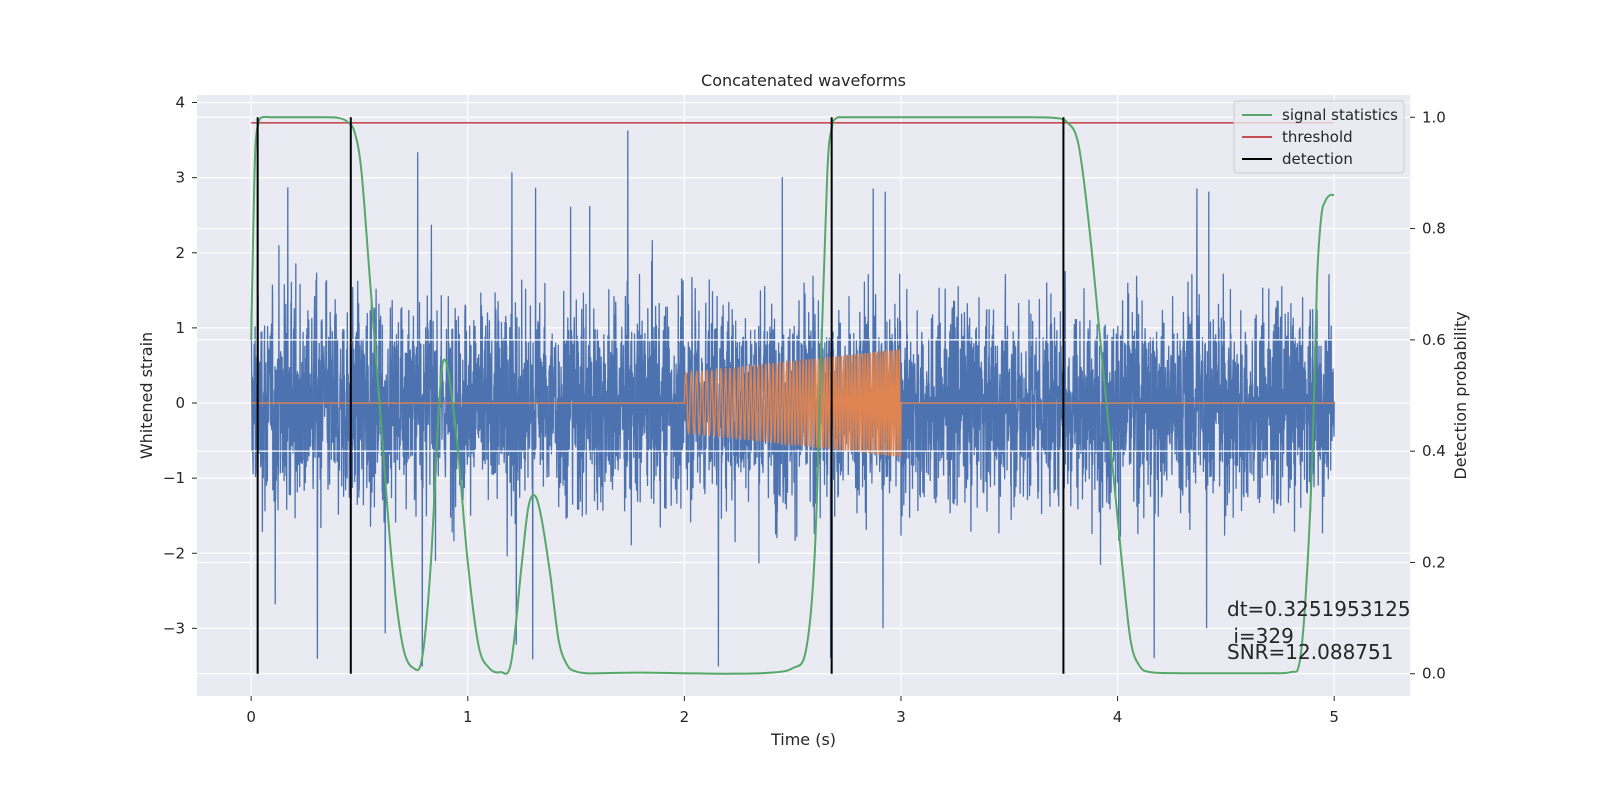  What do you see at coordinates (1434, 451) in the screenshot?
I see `y-right-tick-label: 0.4` at bounding box center [1434, 451].